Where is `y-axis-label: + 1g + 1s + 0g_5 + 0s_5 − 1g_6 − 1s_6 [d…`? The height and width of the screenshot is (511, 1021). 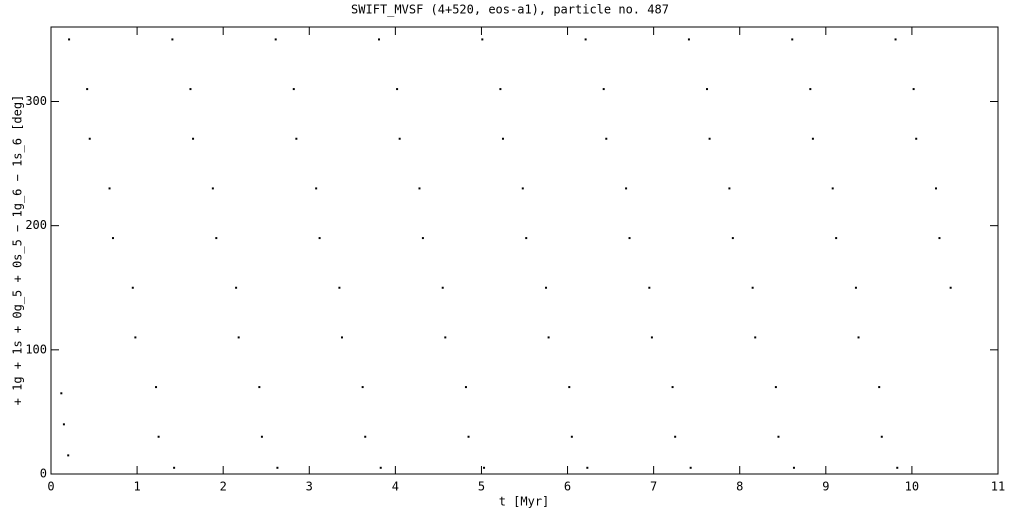
y-axis-label: + 1g + 1s + 0g_5 + 0s_5 − 1g_6 − 1s_6 [d… is located at coordinates (18, 250).